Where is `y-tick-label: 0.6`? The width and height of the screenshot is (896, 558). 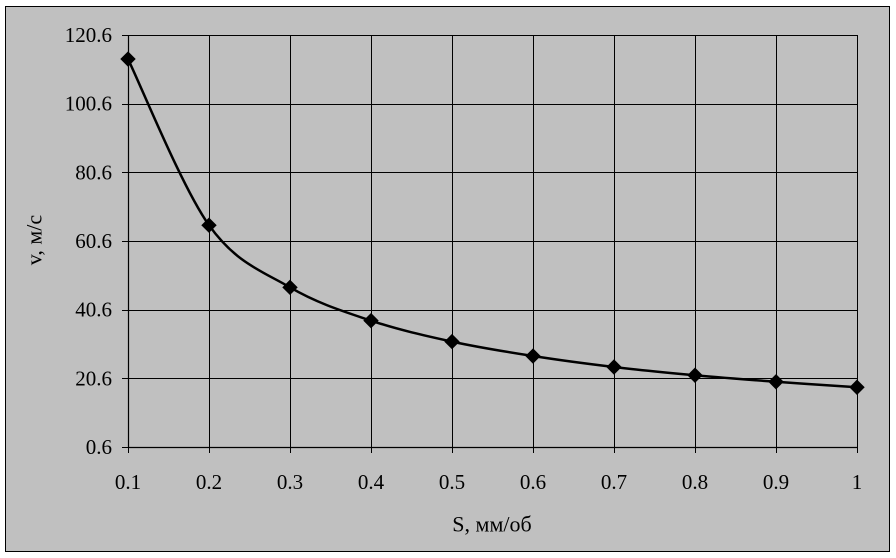 y-tick-label: 0.6 is located at coordinates (99, 447).